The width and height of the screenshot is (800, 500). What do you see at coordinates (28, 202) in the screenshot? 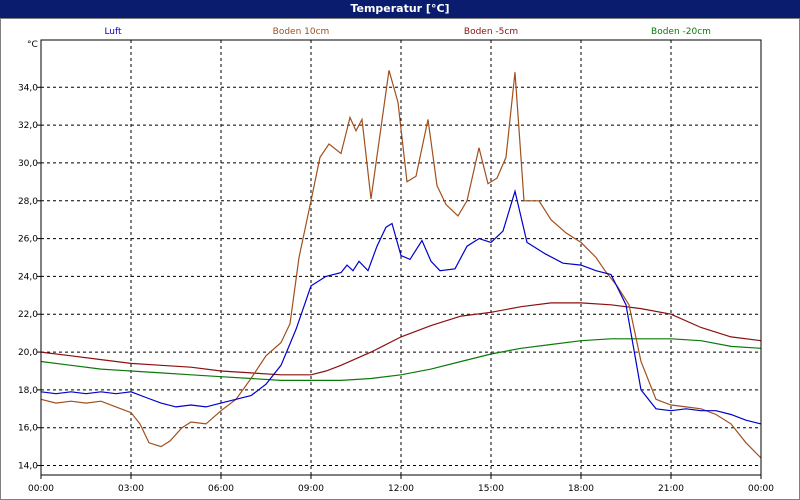
I see `y-tick-label: 28,0` at bounding box center [28, 202].